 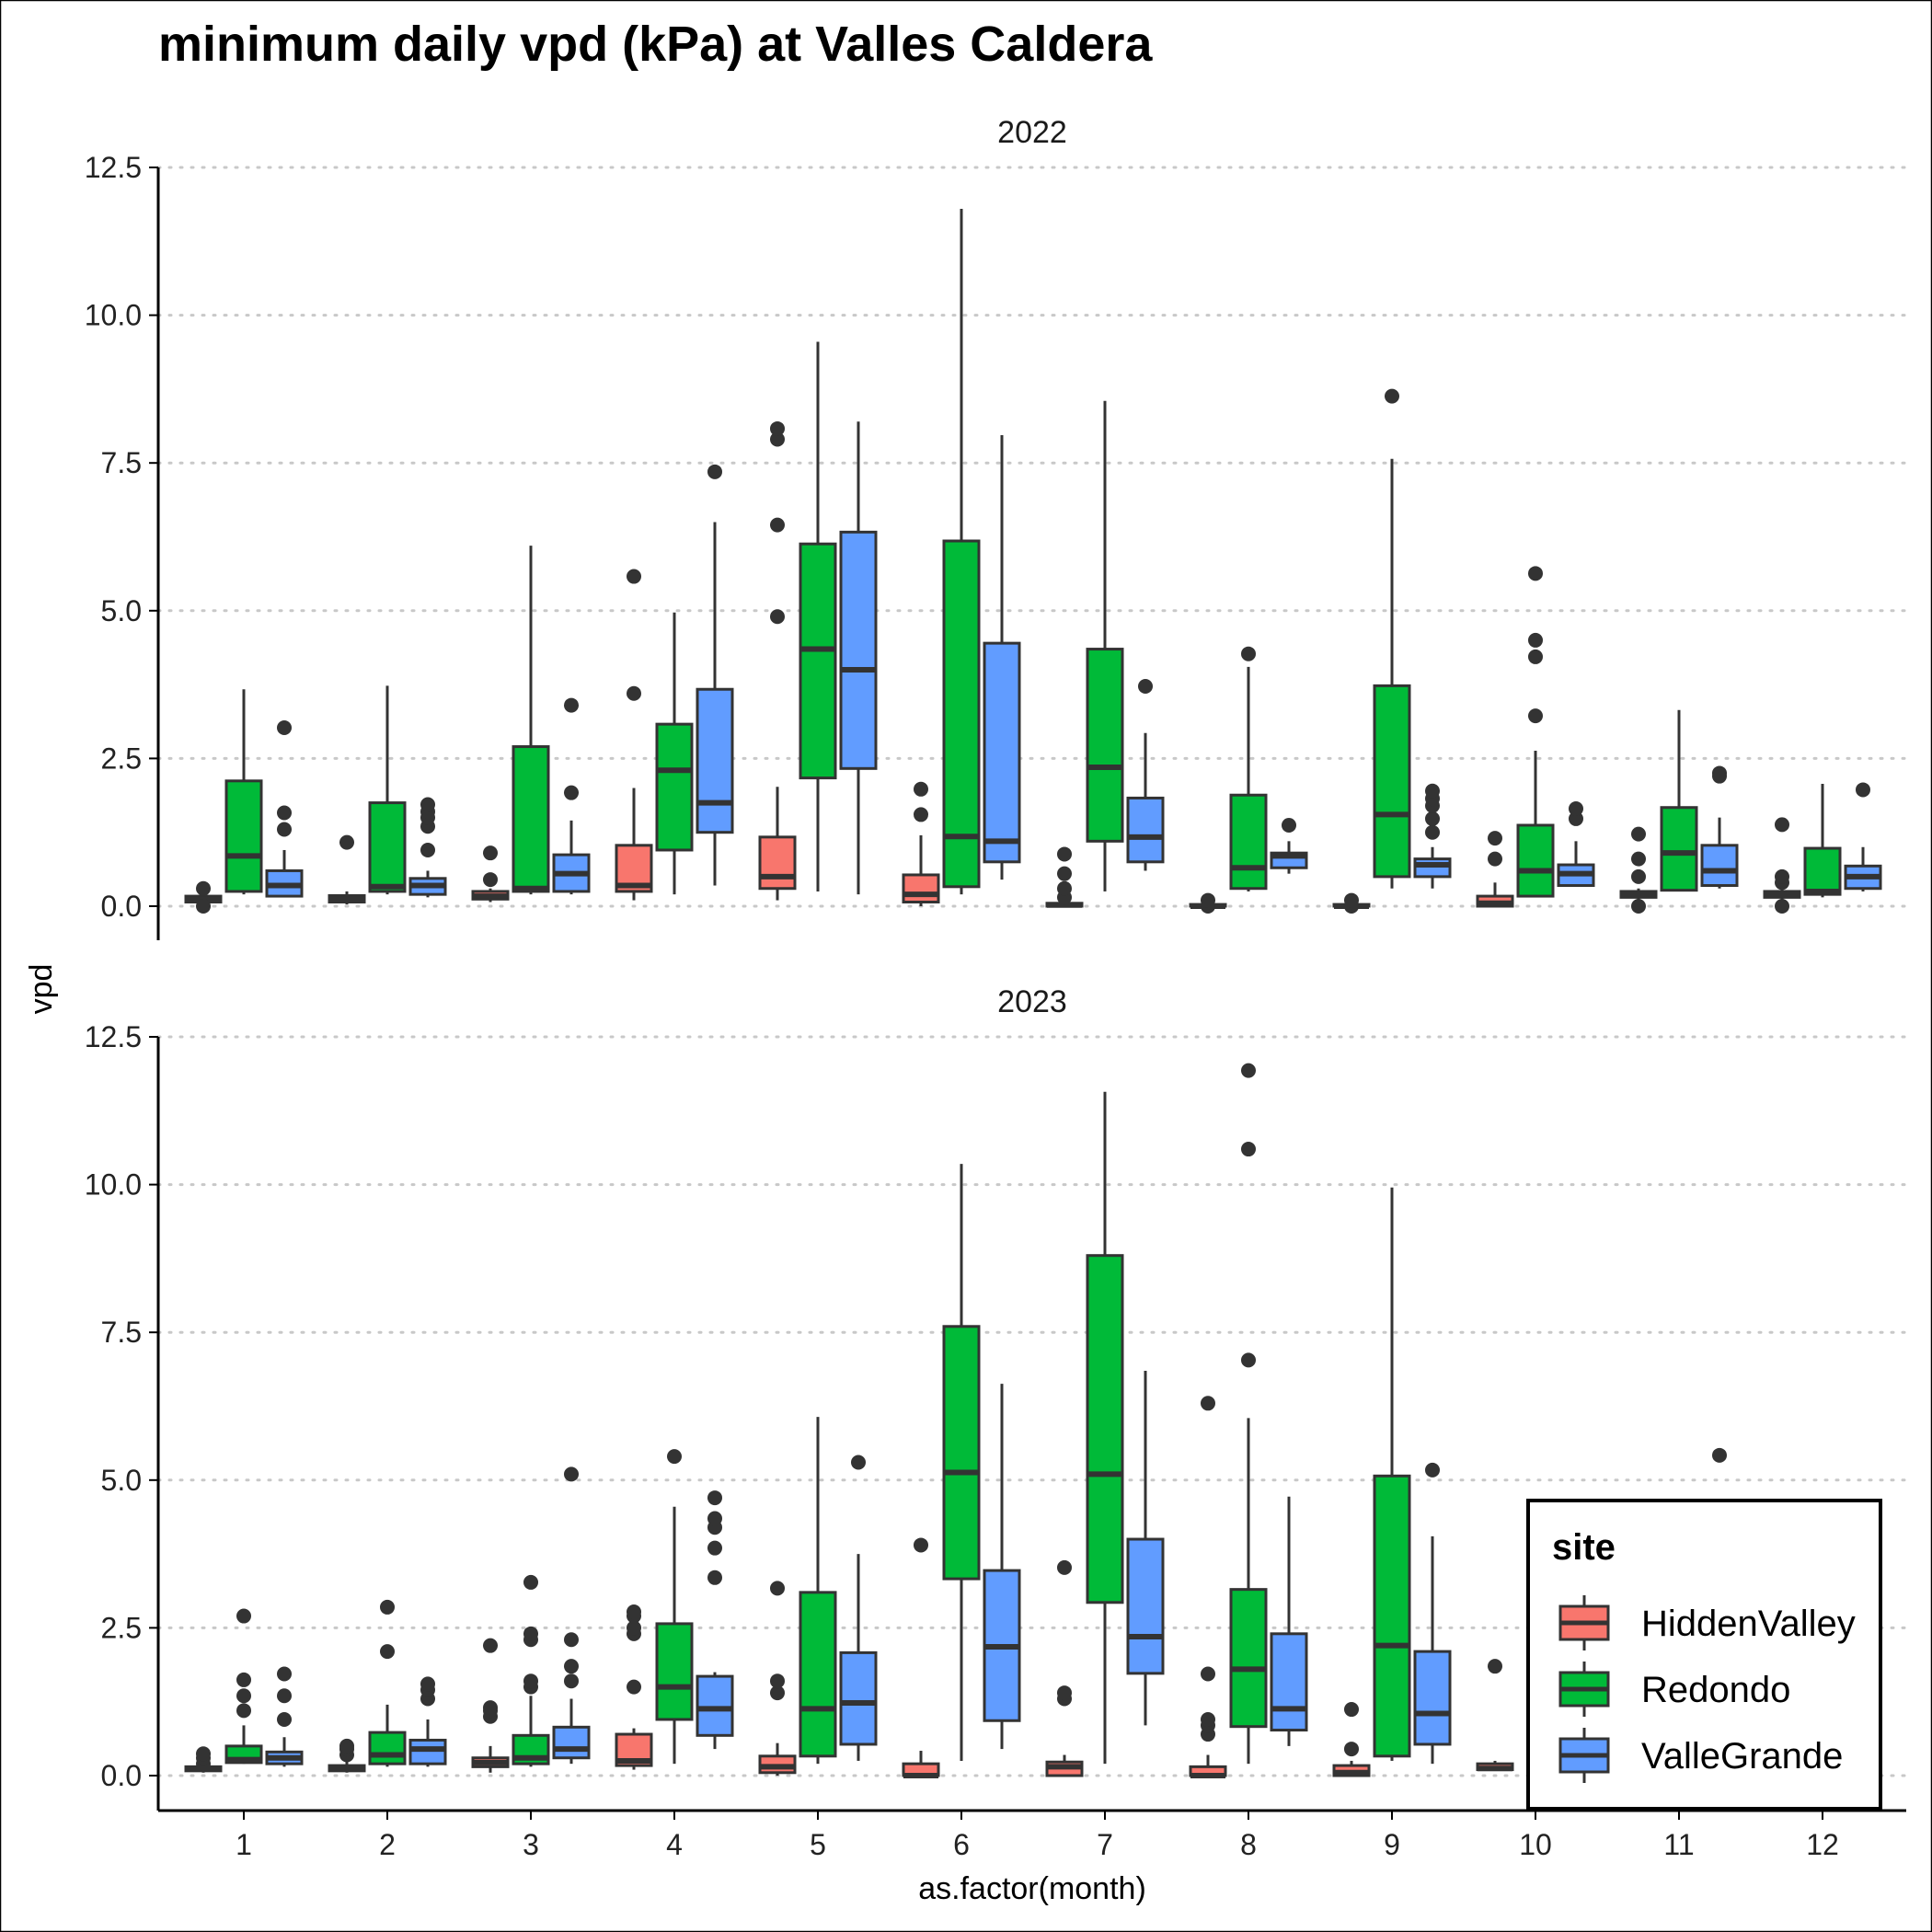 I want to click on y-tick-label: 12.5, so click(x=113, y=167).